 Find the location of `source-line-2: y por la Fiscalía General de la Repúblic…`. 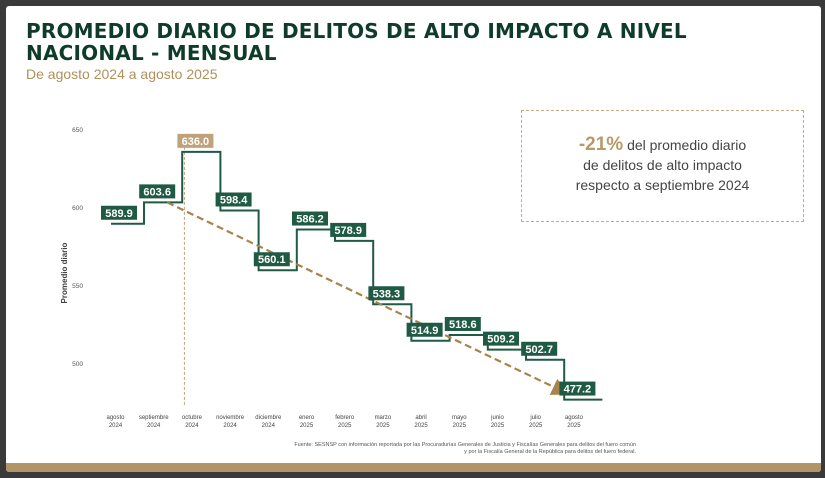

source-line-2: y por la Fiscalía General de la Repúblic… is located at coordinates (550, 452).